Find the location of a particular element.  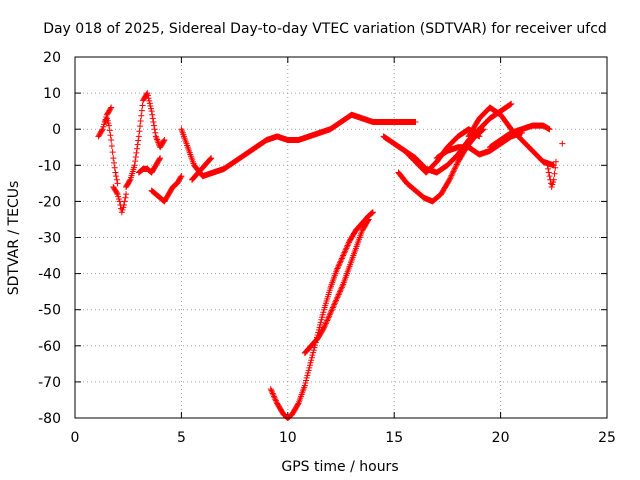

series-arc-a is located at coordinates (108, 151).